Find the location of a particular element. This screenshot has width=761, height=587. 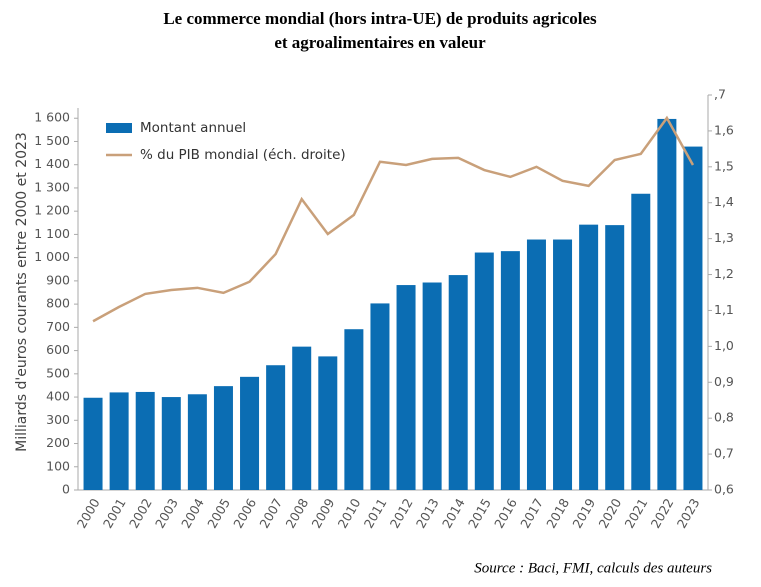

y2-tick-label: 1,1 is located at coordinates (724, 309).